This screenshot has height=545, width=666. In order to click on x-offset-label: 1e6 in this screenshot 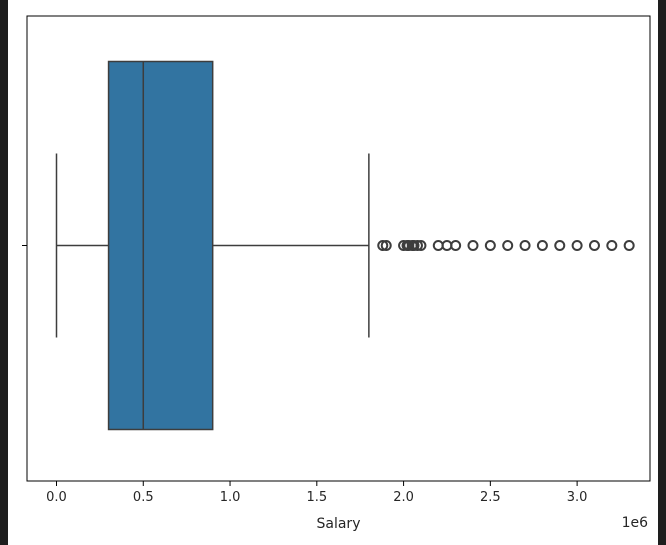, I will do `click(635, 523)`.